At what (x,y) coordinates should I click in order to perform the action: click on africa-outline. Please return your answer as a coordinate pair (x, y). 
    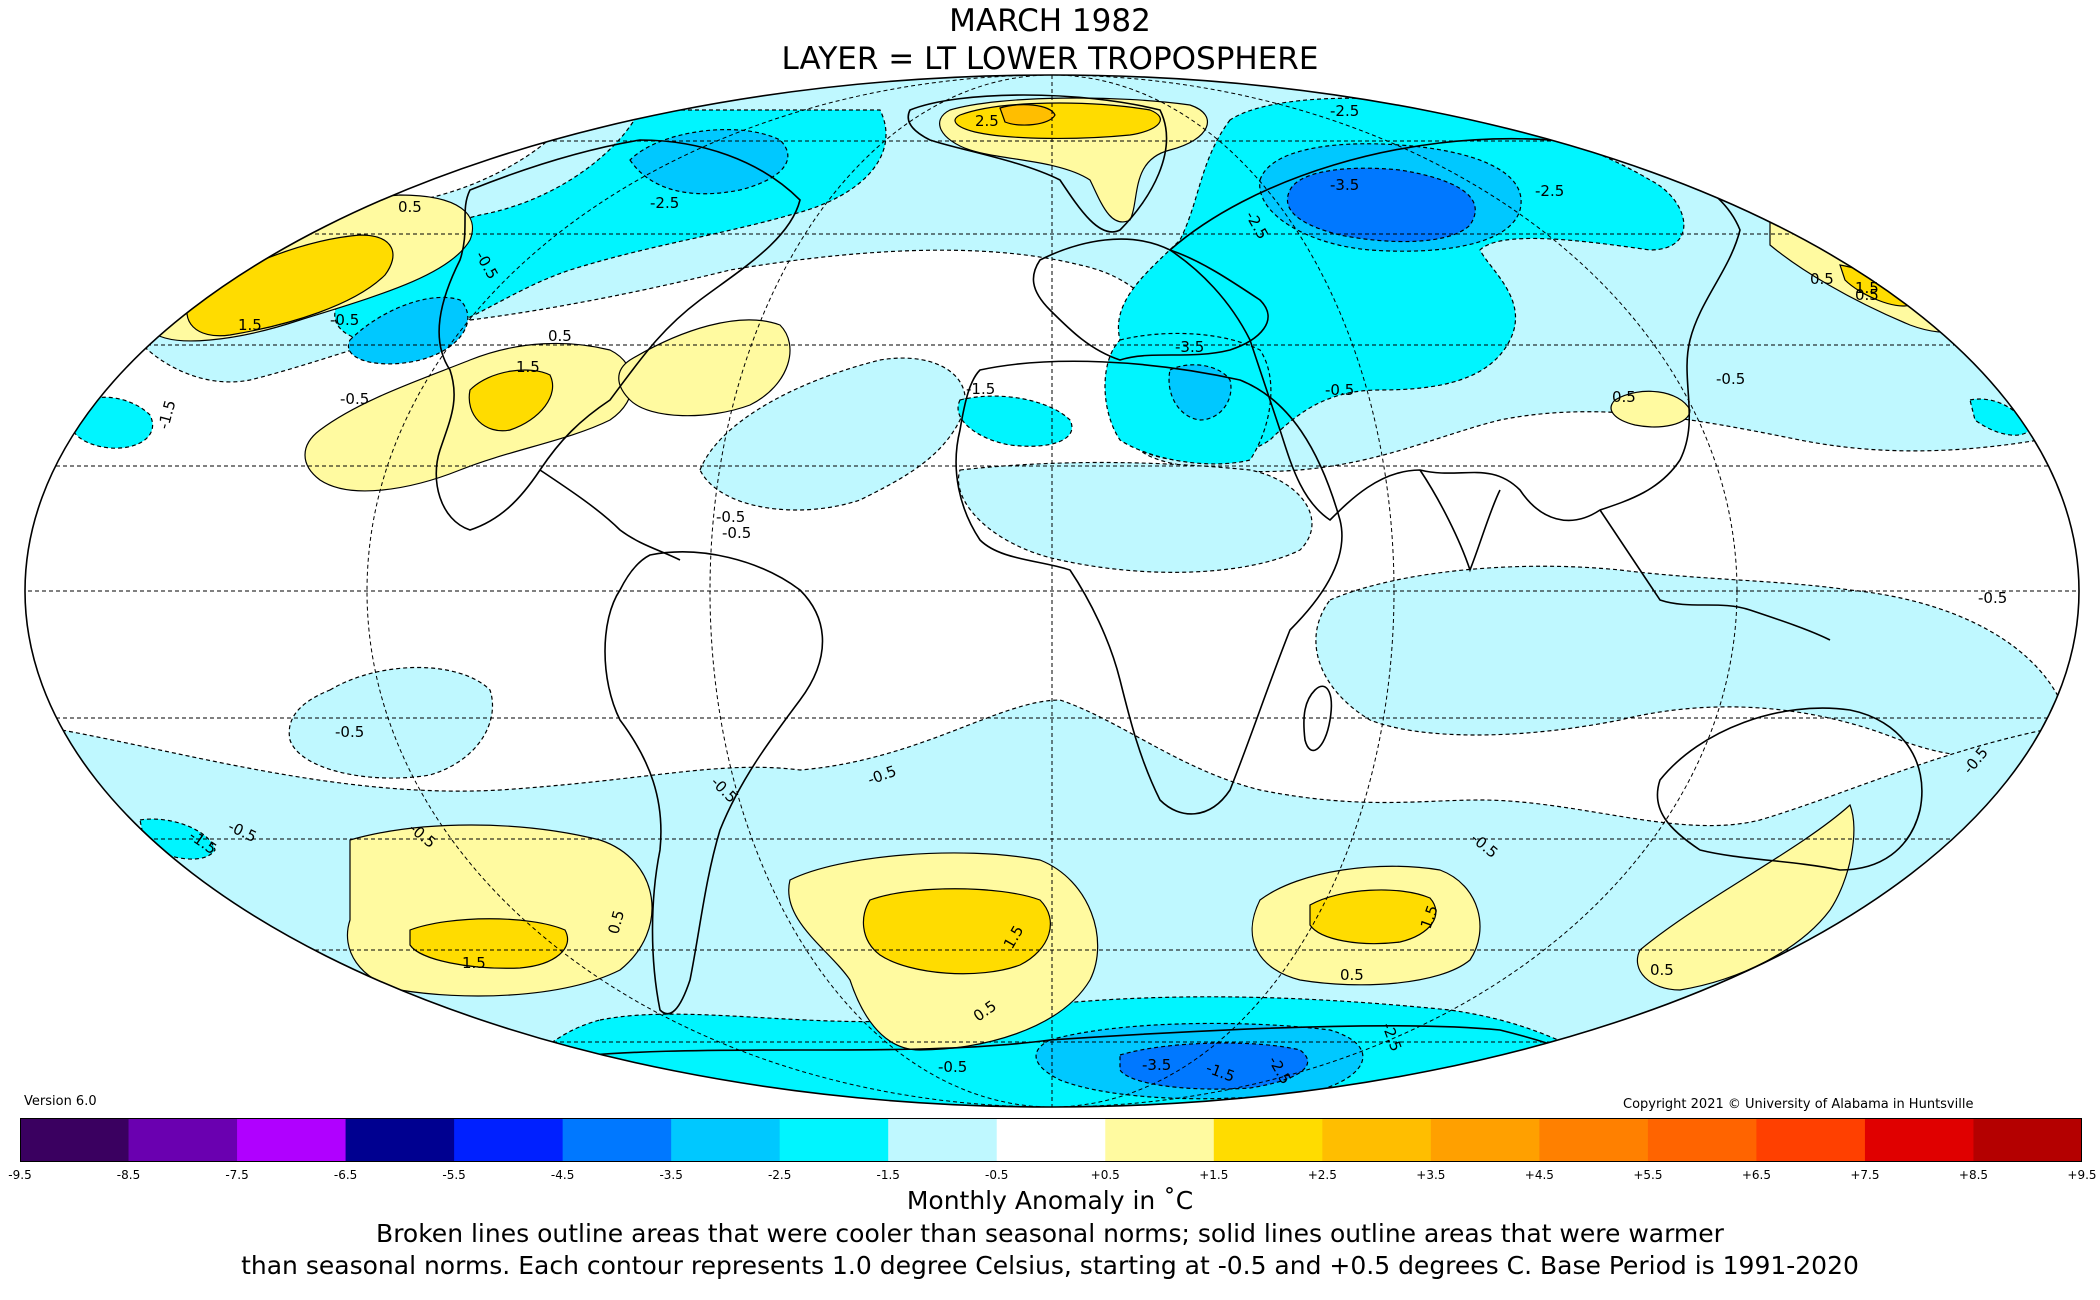
    Looking at the image, I should click on (1149, 587).